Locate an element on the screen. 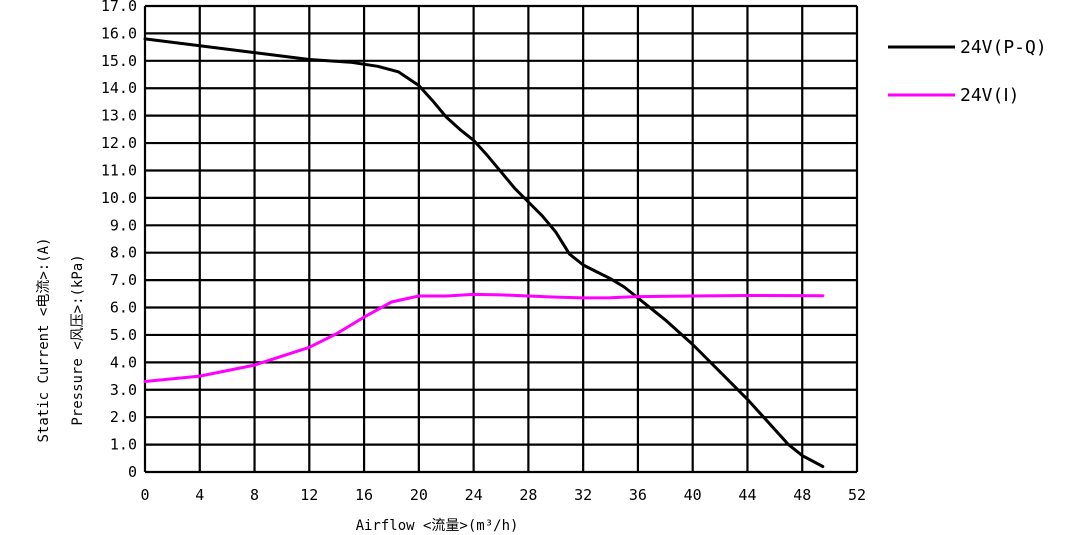 Image resolution: width=1071 pixels, height=535 pixels. x-tick-labels: 0 4 8 12 16 20 24 28 32 36 40 44 48 52 is located at coordinates (503, 495).